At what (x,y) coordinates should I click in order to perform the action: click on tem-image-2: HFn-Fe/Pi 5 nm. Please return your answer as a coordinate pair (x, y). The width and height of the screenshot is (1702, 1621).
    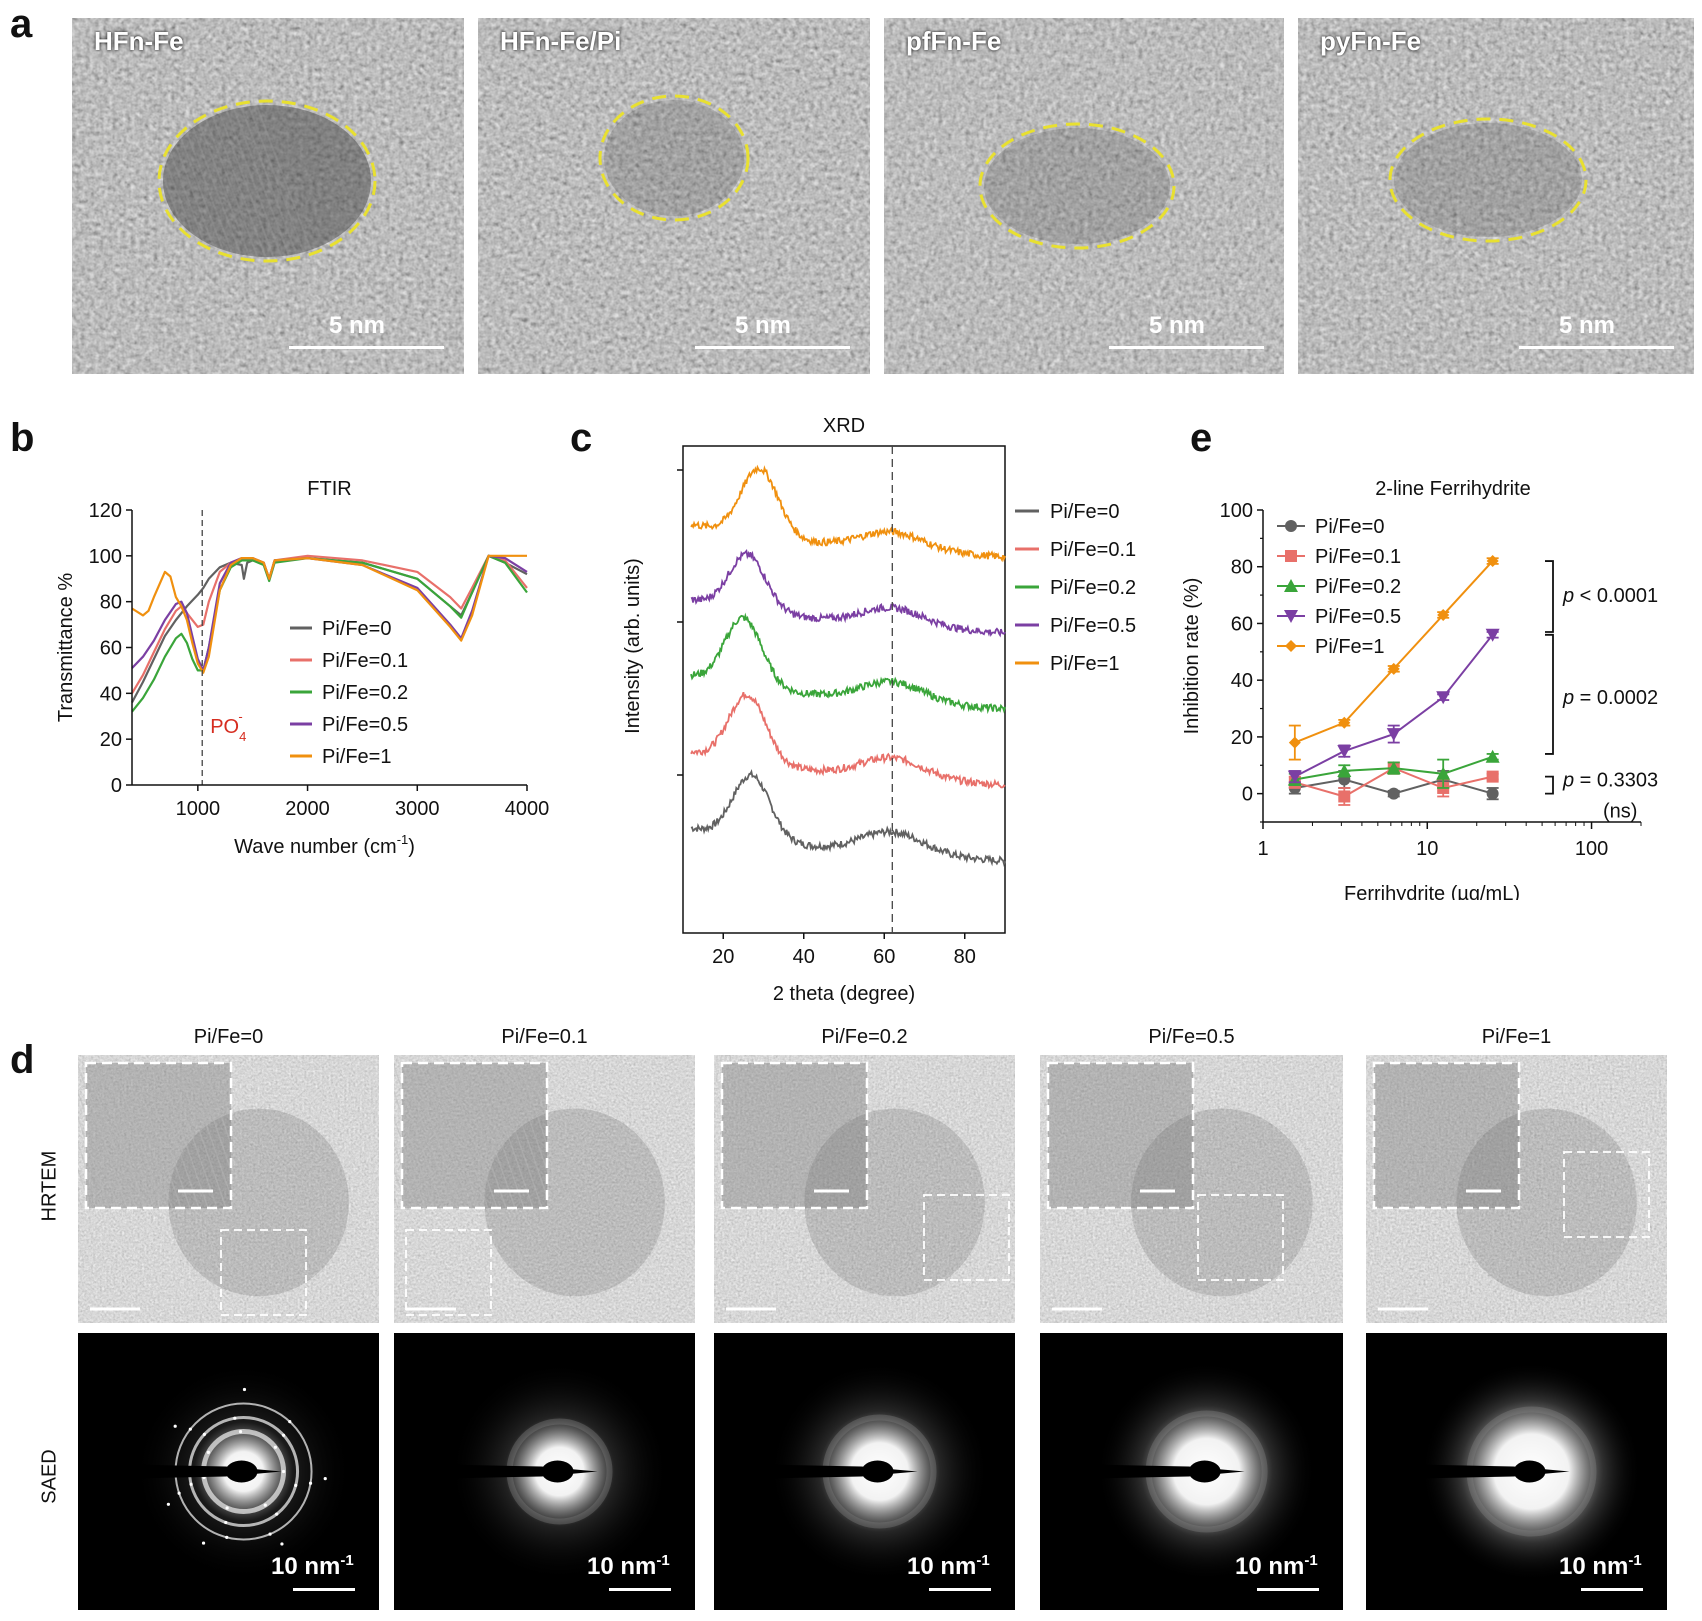
    Looking at the image, I should click on (674, 196).